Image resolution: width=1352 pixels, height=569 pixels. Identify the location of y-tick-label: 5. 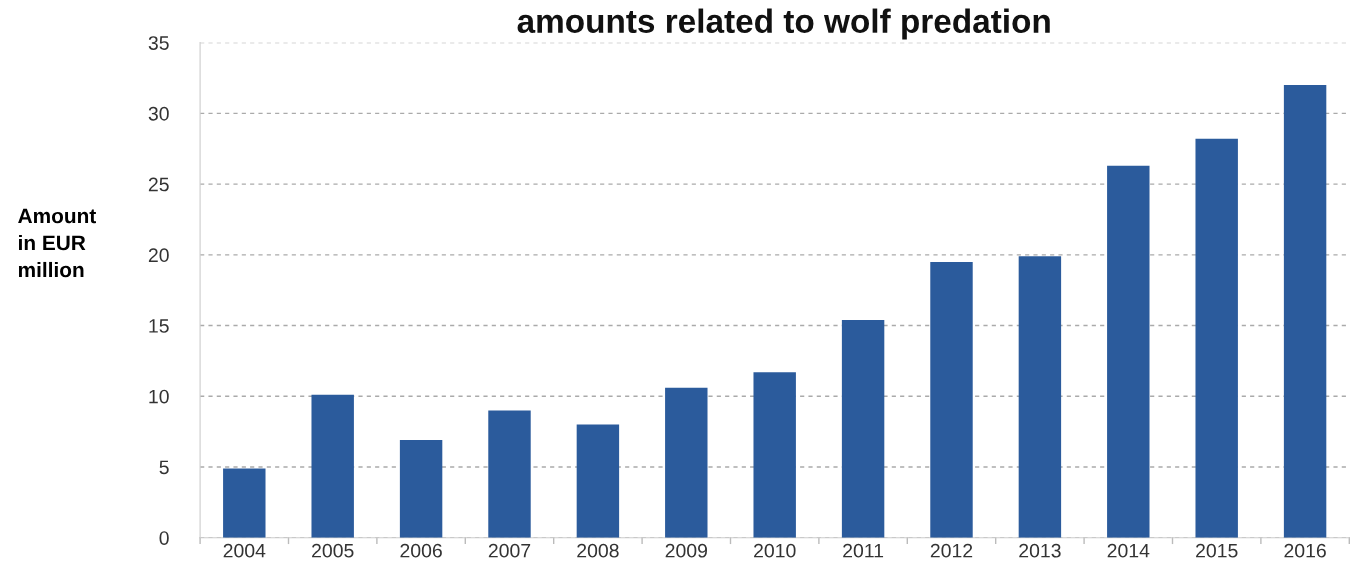
(164, 467).